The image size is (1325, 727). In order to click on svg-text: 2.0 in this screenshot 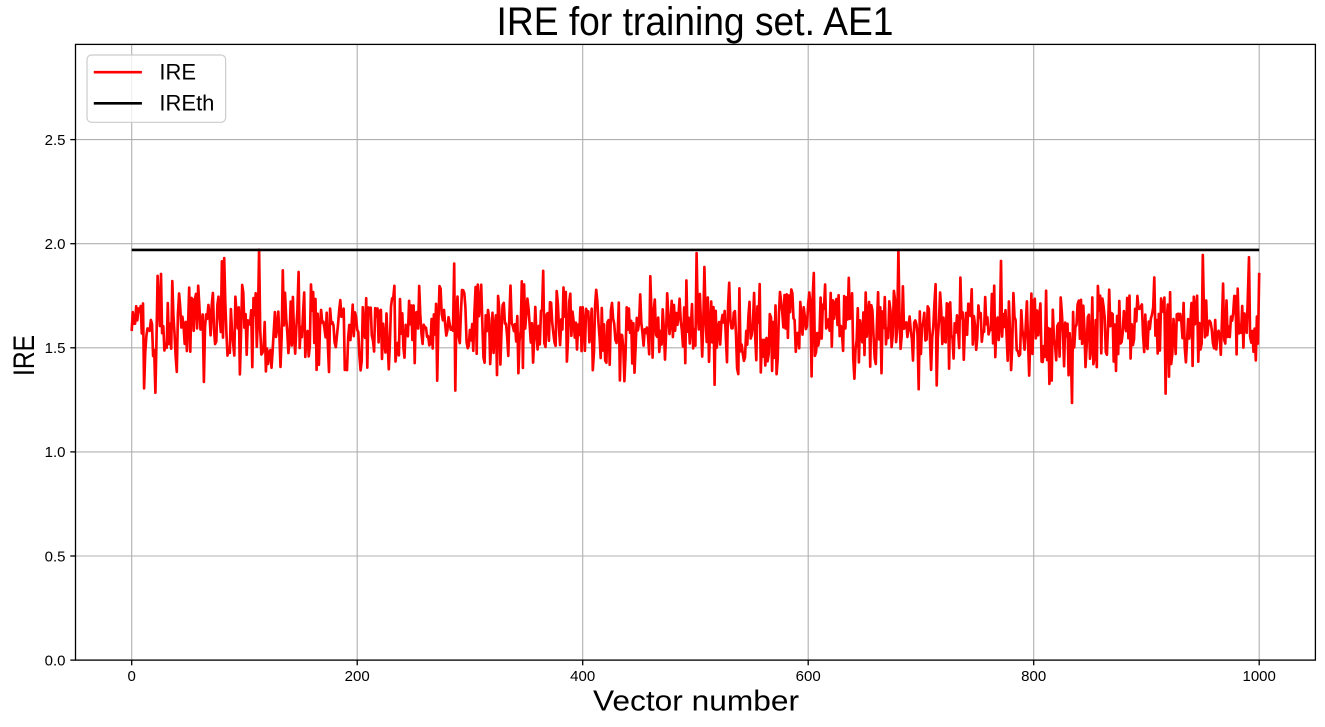, I will do `click(55, 244)`.